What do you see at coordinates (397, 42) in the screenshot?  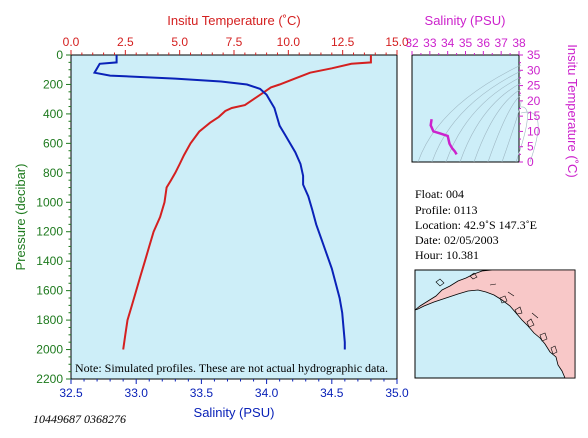 I see `temperature-tick-label: 15.0` at bounding box center [397, 42].